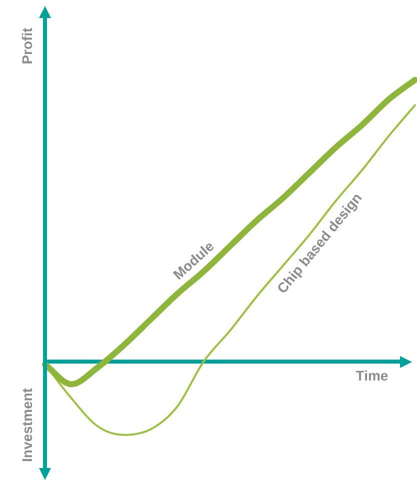  I want to click on y-axis-title: Profit, so click(26, 45).